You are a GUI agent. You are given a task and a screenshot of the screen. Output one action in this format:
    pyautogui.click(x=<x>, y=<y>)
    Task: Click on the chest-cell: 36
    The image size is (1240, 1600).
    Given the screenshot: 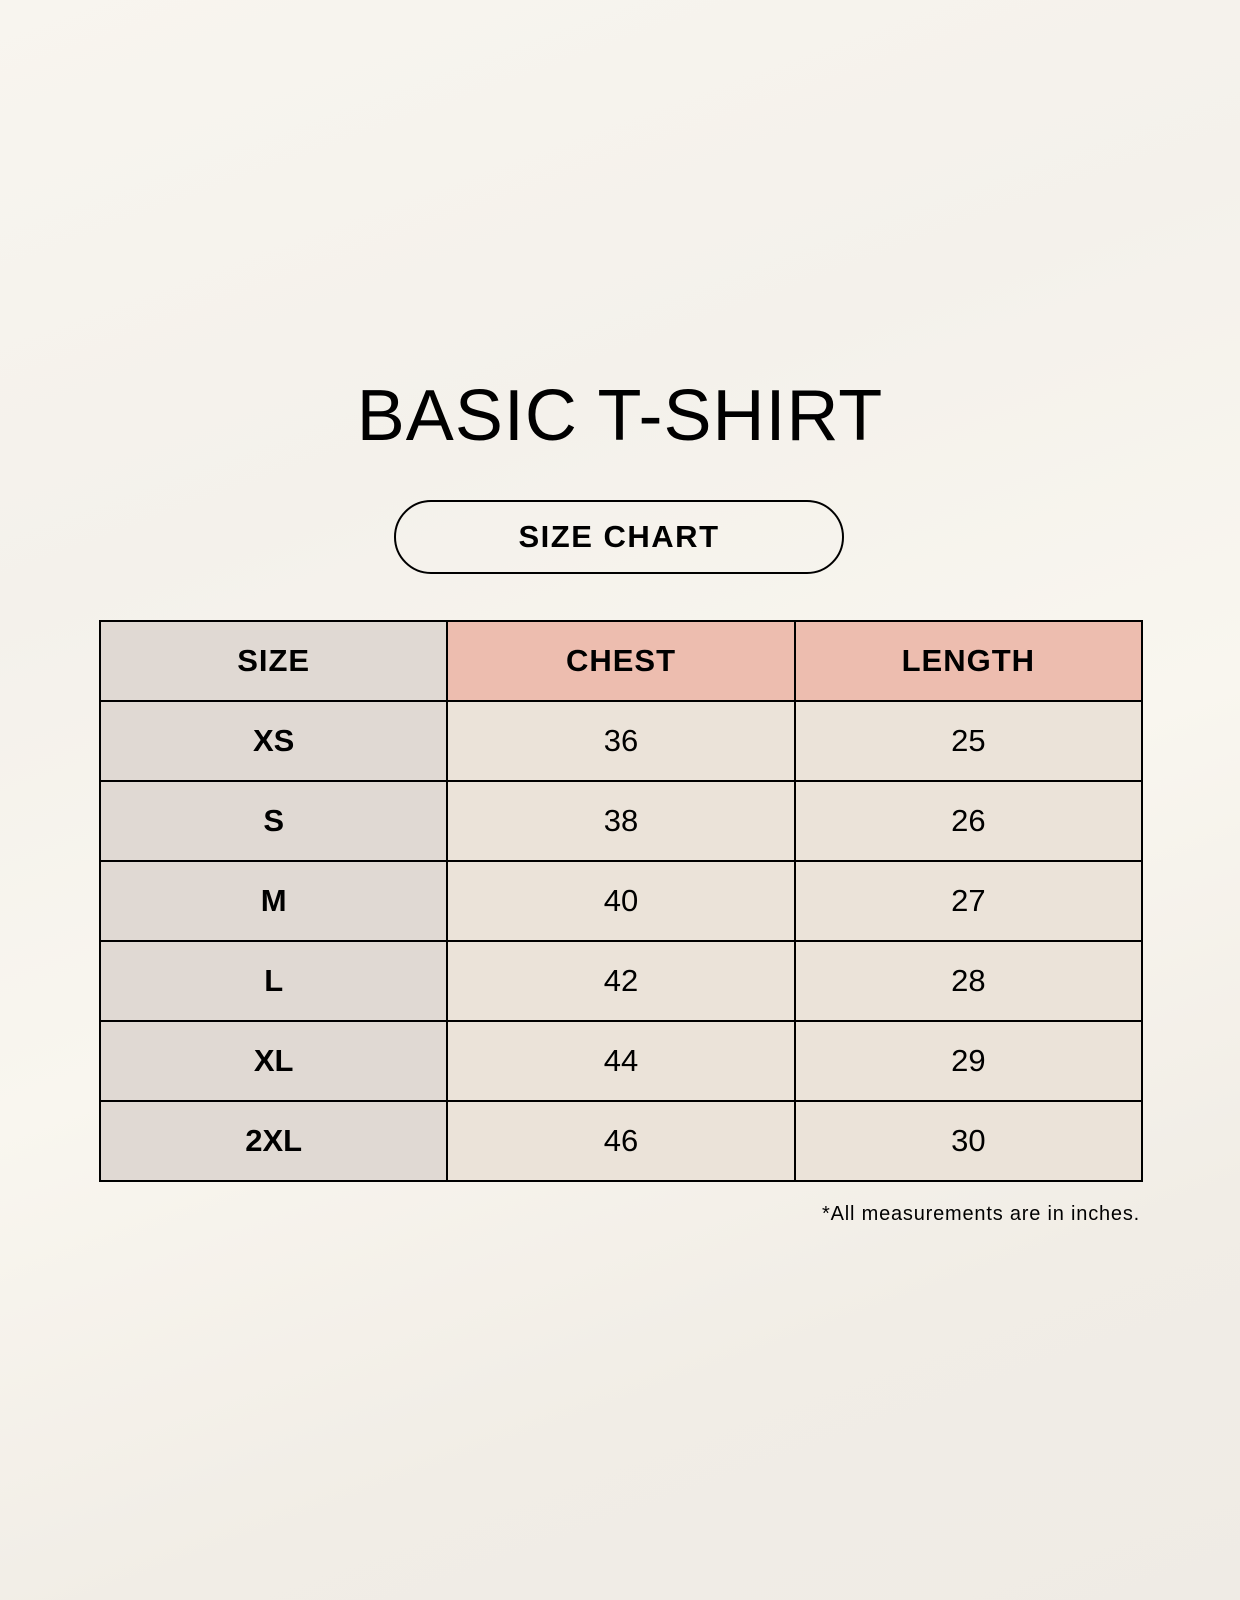 What is the action you would take?
    pyautogui.click(x=621, y=741)
    